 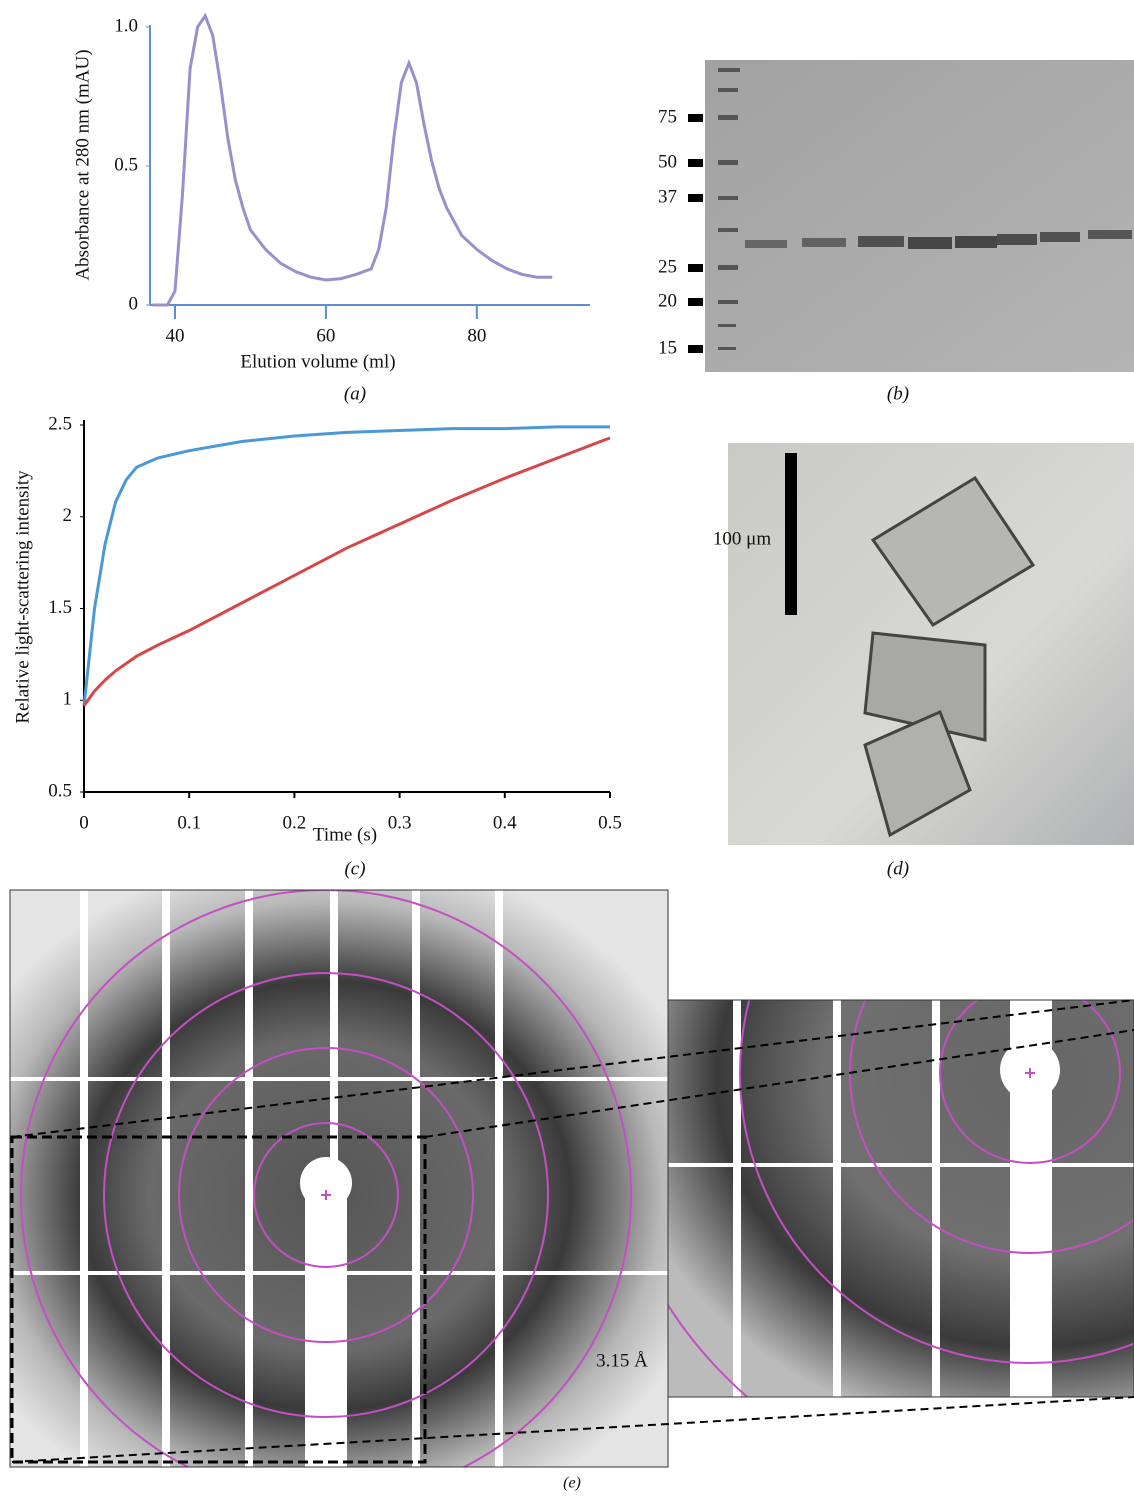 I want to click on y-tick-label: 0, so click(x=134, y=303).